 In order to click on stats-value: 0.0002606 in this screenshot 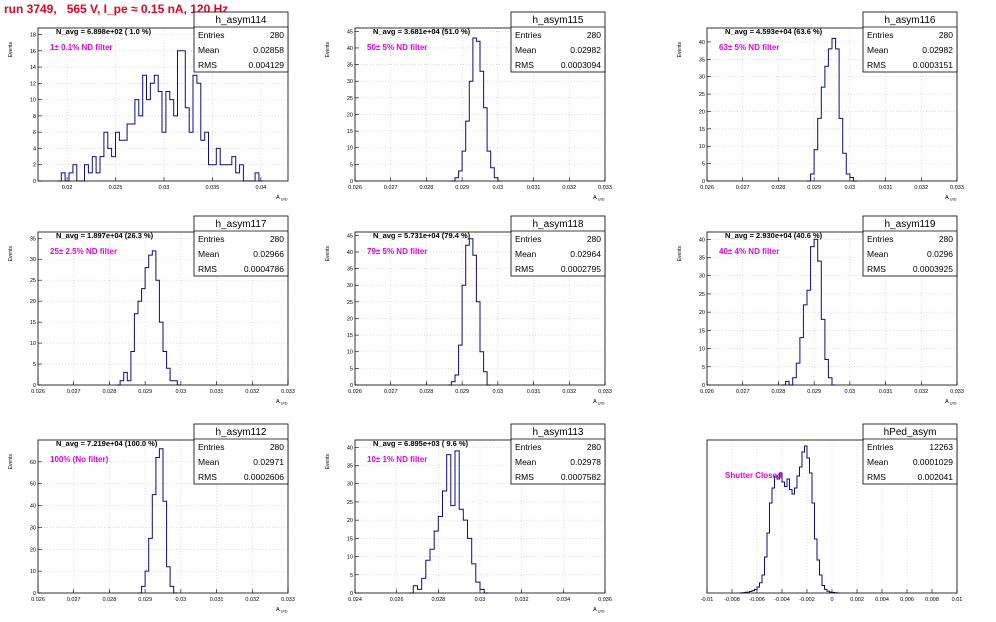, I will do `click(264, 477)`.